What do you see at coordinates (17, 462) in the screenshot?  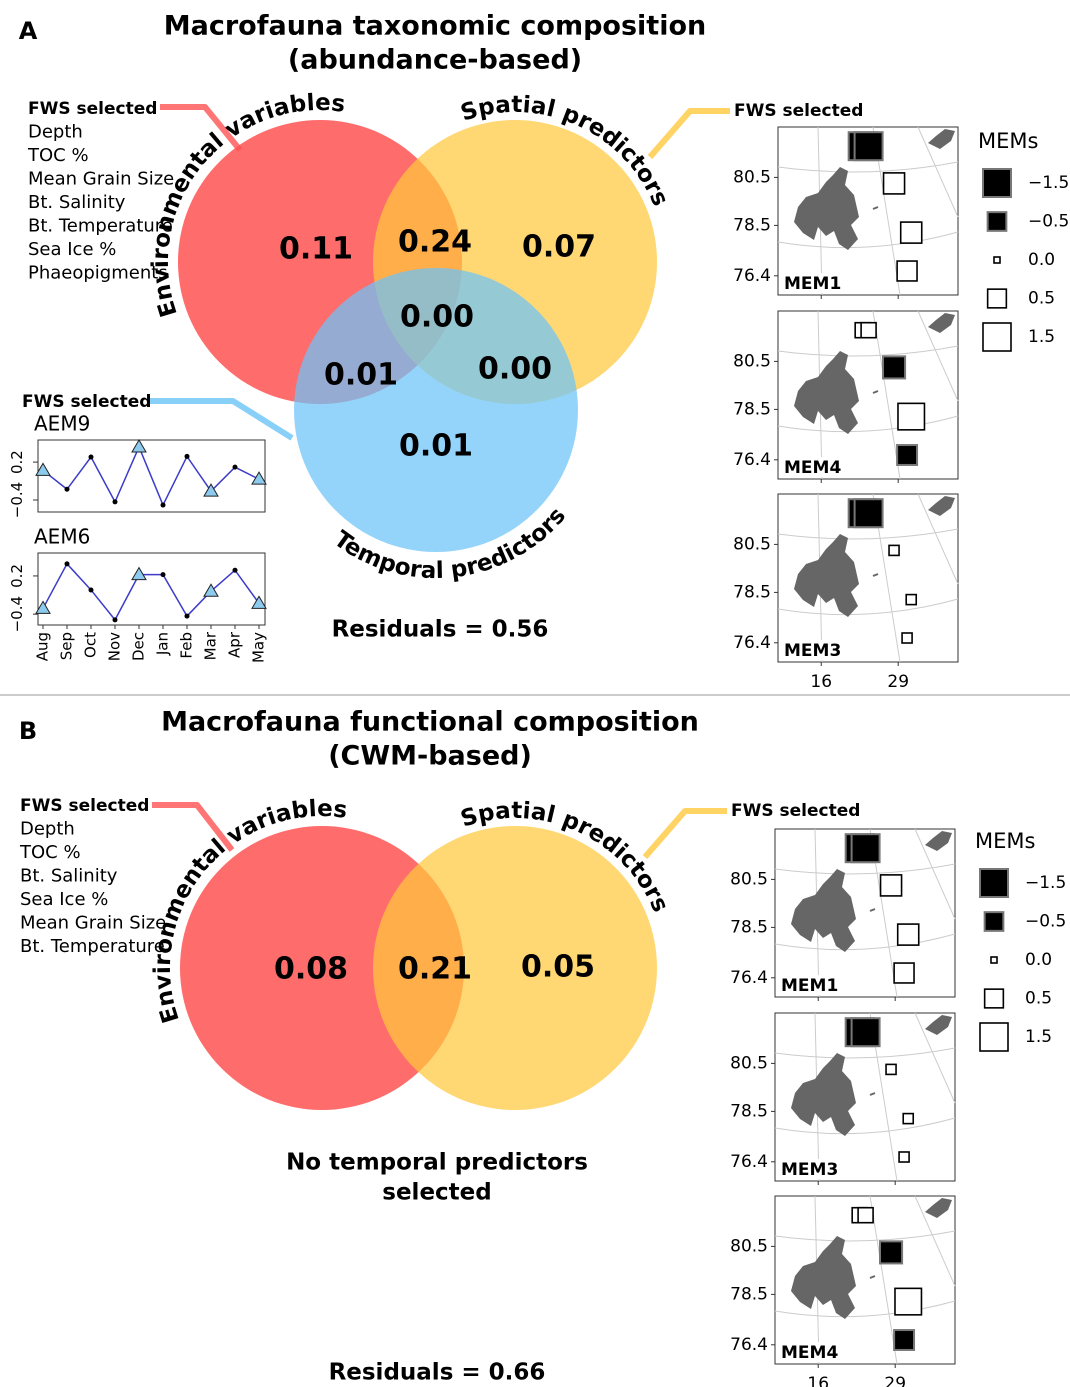 I see `y-tick-label: 0.2` at bounding box center [17, 462].